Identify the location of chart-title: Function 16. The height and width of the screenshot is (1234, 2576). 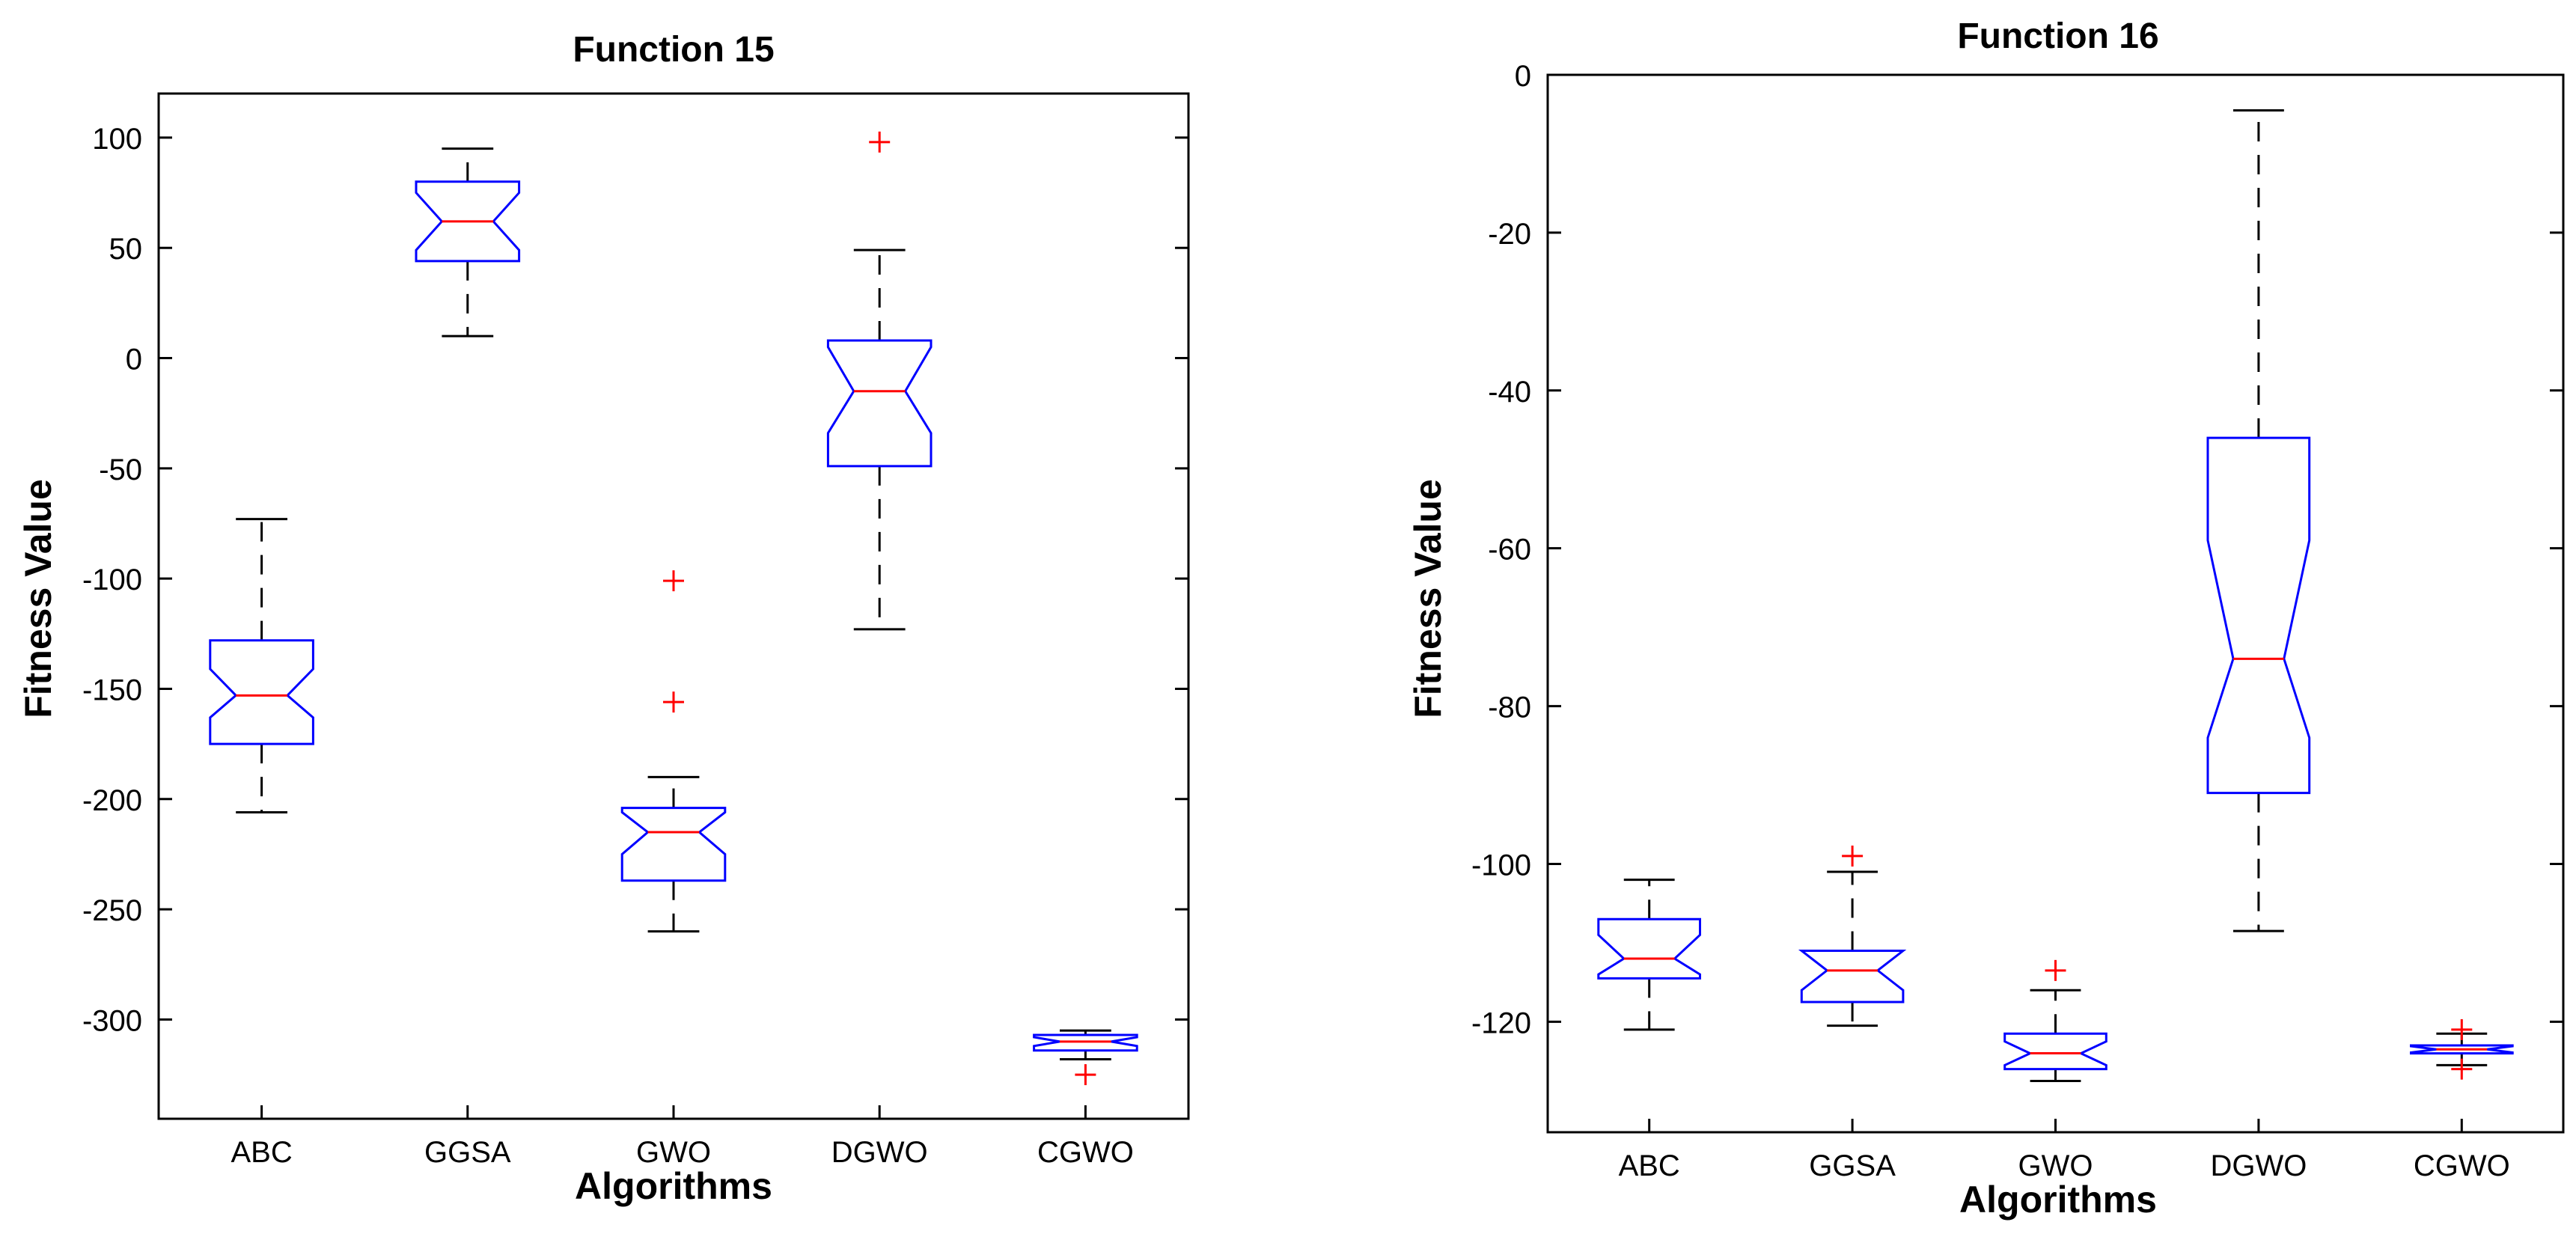
(2057, 36).